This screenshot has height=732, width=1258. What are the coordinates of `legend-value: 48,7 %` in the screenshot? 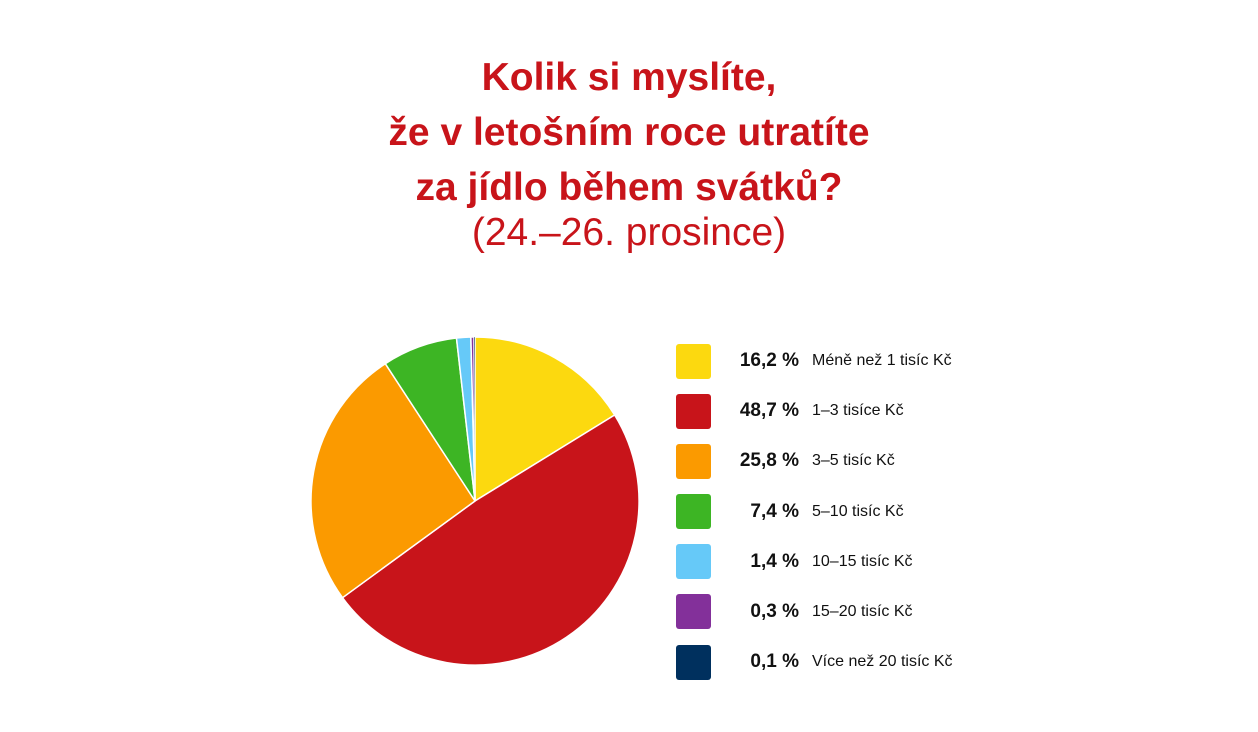 It's located at (769, 411).